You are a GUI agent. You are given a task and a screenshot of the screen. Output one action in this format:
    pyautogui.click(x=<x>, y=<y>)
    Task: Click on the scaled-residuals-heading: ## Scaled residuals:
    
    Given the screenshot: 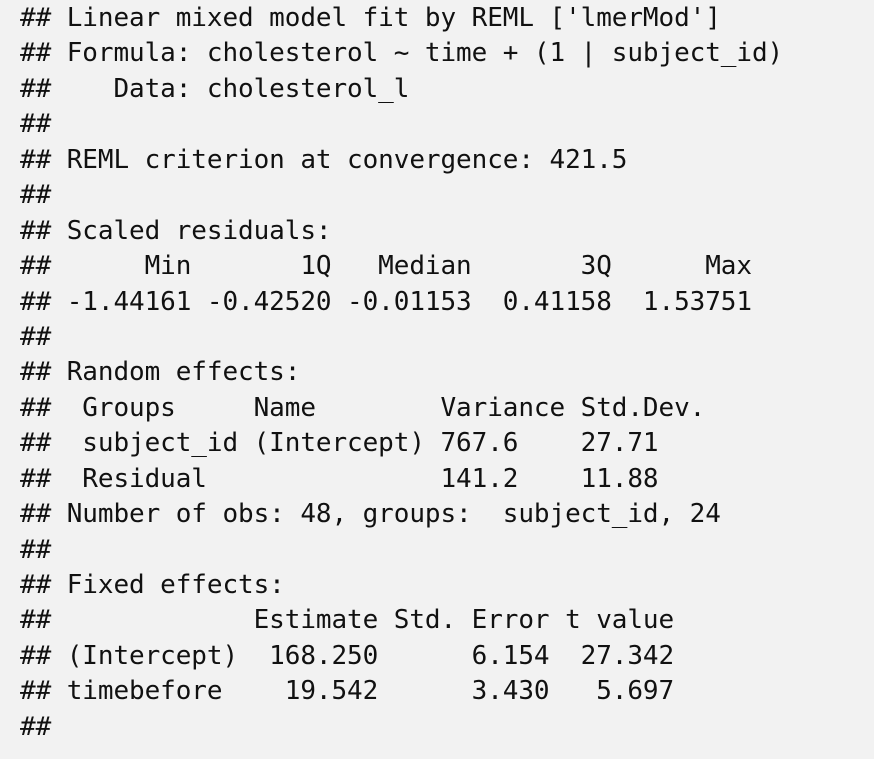 What is the action you would take?
    pyautogui.click(x=176, y=230)
    